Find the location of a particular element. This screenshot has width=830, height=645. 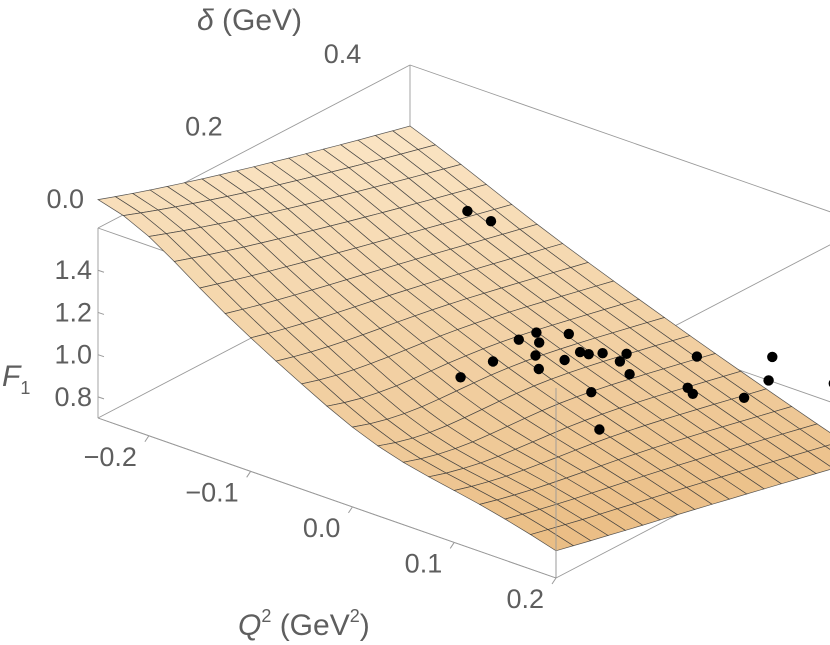

z-tick-label: 0.8 is located at coordinates (73, 397).